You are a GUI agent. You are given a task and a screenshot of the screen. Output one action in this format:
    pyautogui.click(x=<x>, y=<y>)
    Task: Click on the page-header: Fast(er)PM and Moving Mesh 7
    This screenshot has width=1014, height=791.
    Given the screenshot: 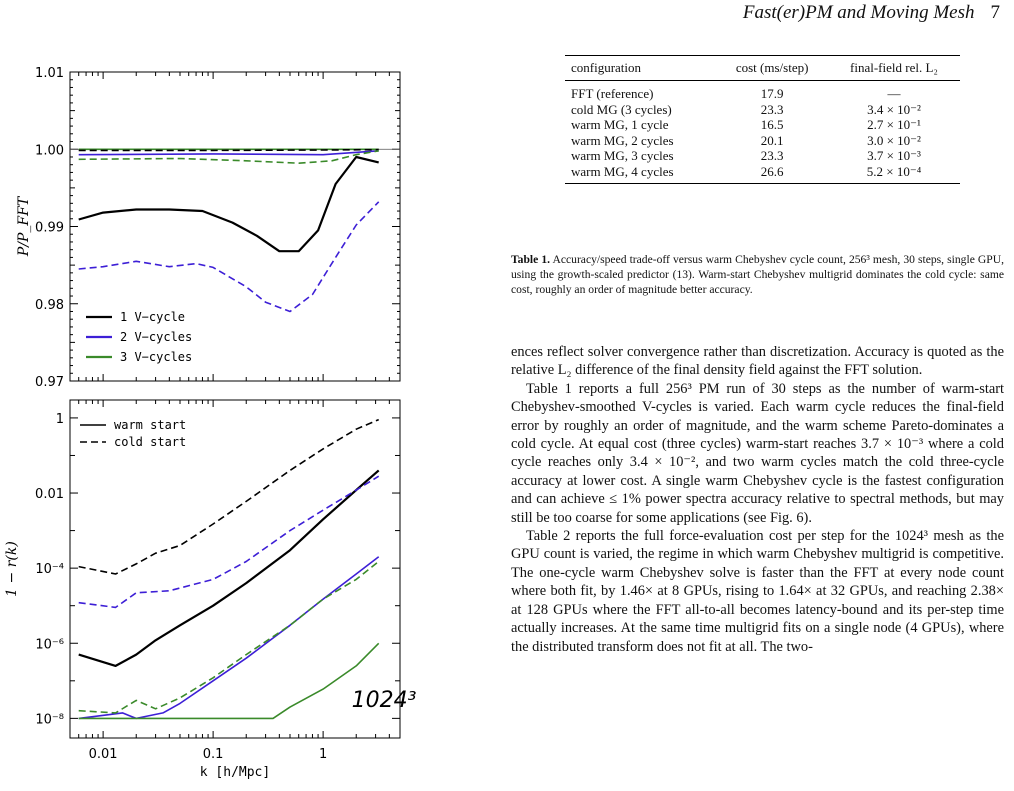 What is the action you would take?
    pyautogui.click(x=871, y=13)
    